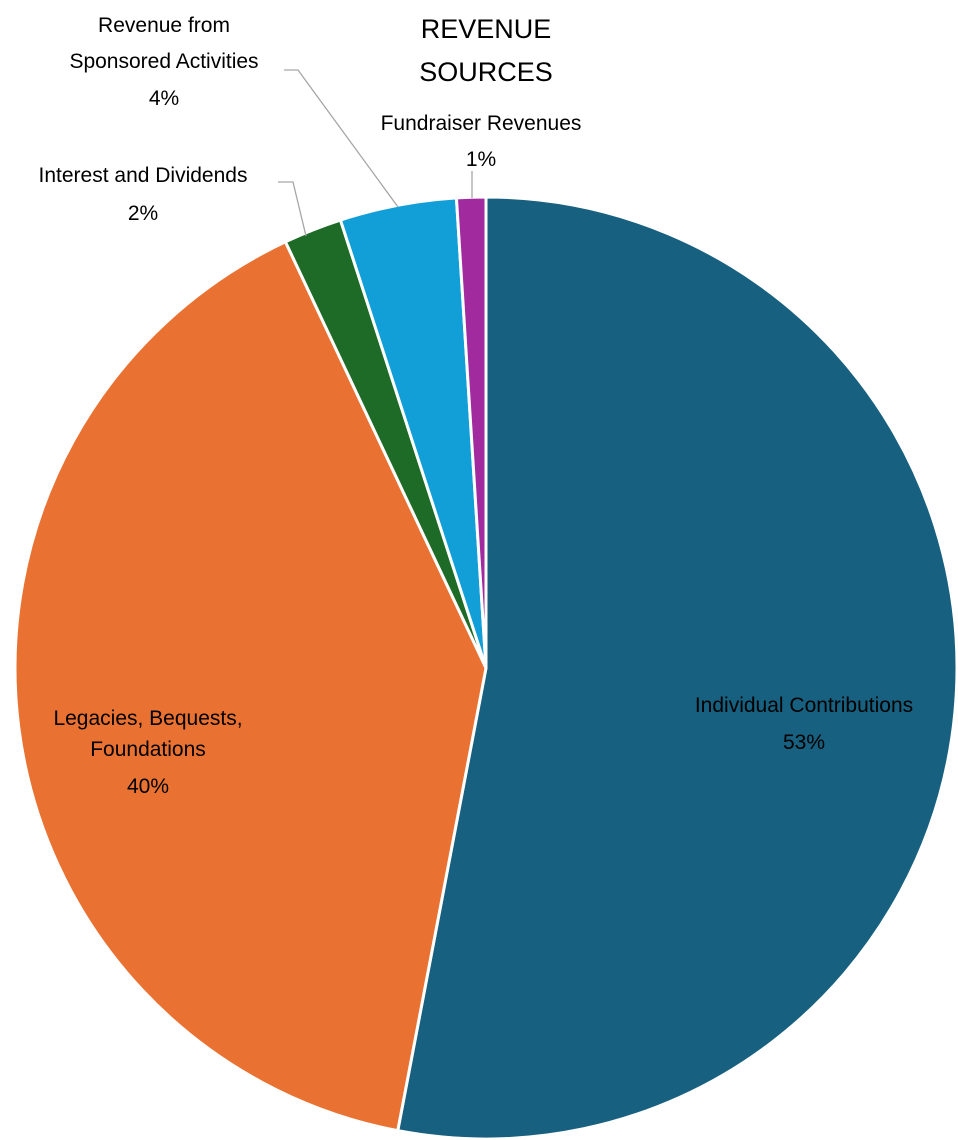  Describe the element at coordinates (804, 742) in the screenshot. I see `data-label-percent: 53%` at that location.